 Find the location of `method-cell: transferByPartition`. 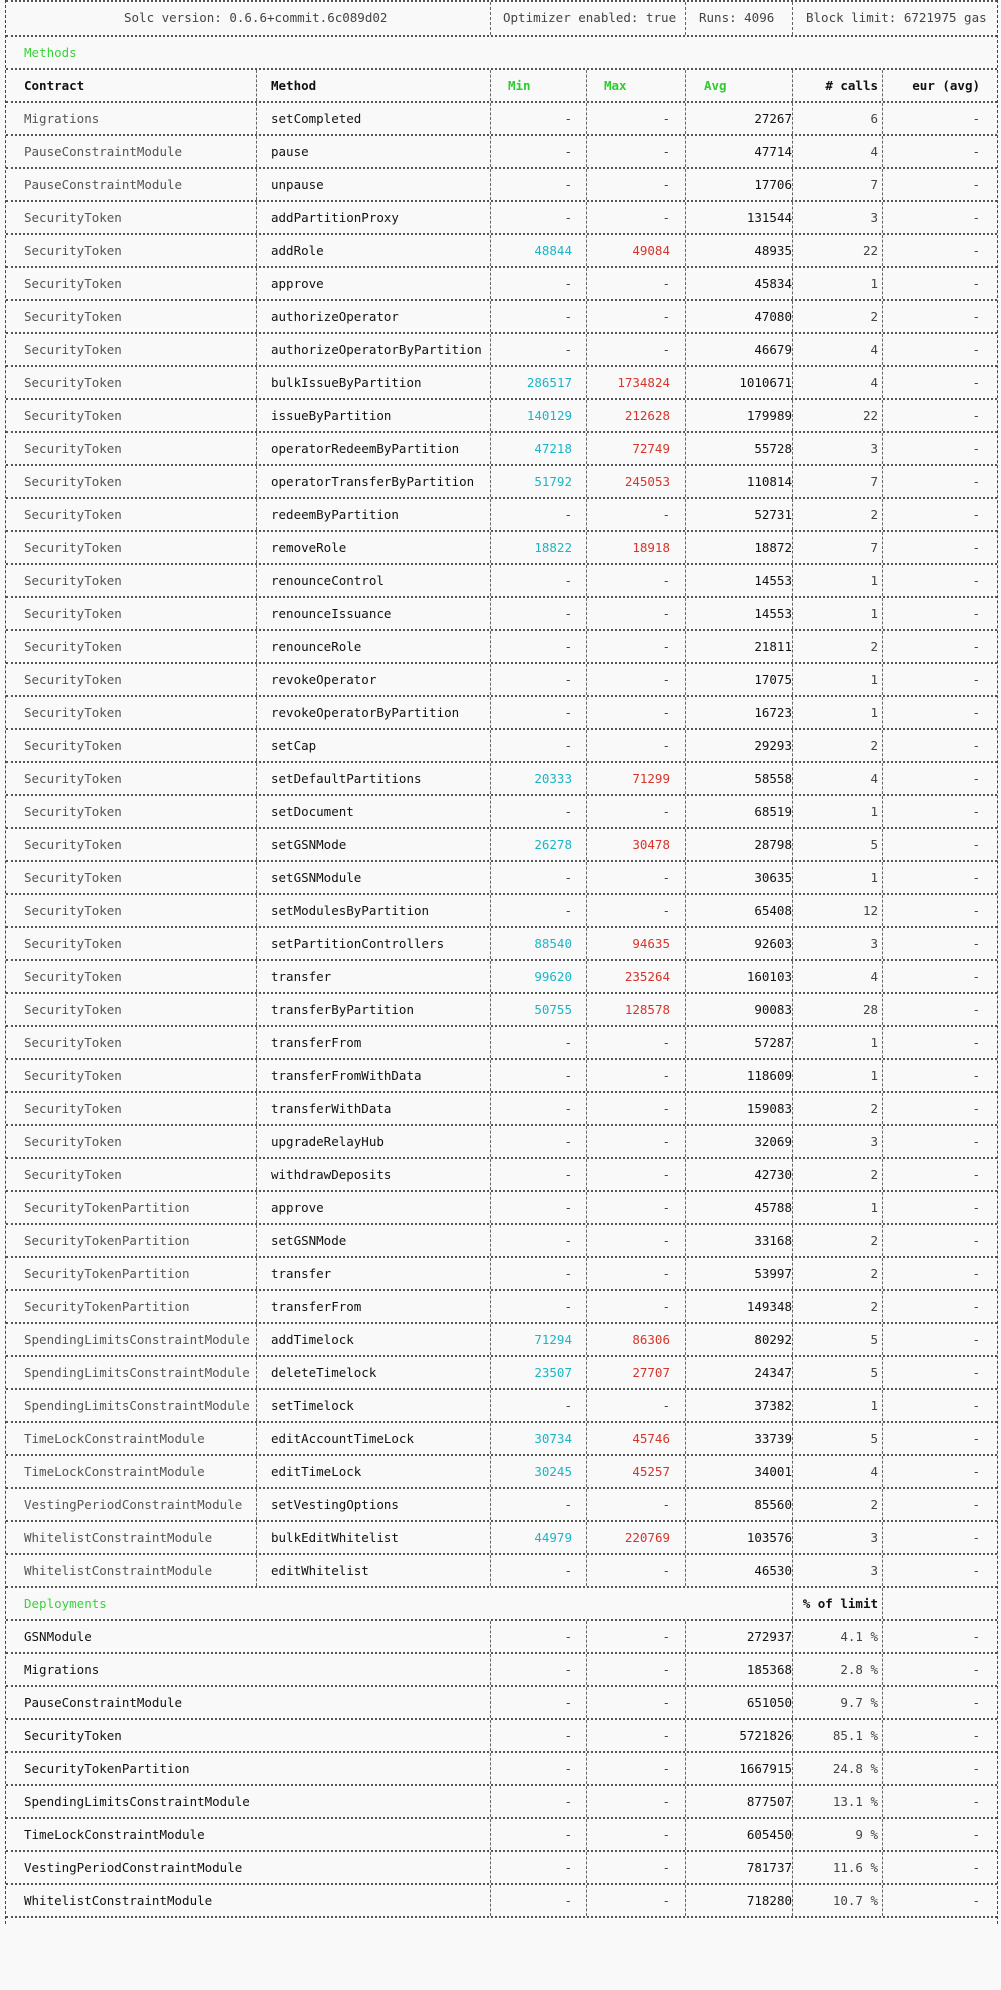

method-cell: transferByPartition is located at coordinates (342, 1009).